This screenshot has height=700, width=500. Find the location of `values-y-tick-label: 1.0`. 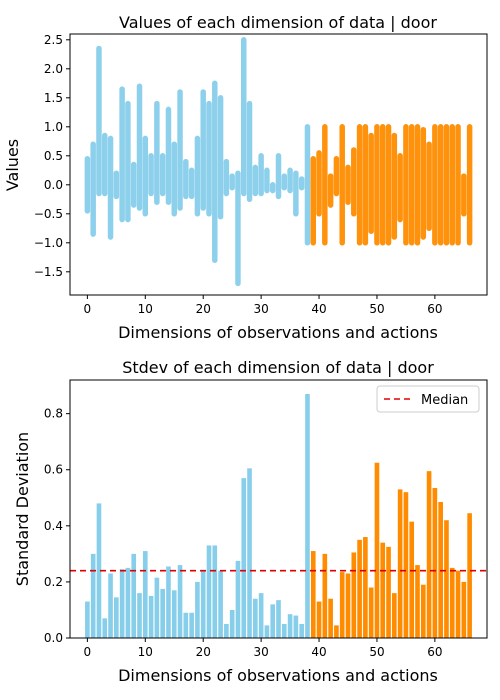

values-y-tick-label: 1.0 is located at coordinates (53, 127).